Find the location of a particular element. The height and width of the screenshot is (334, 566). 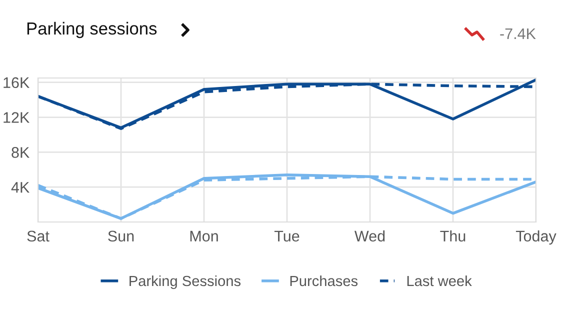

y-tick-label: 16K is located at coordinates (17, 82).